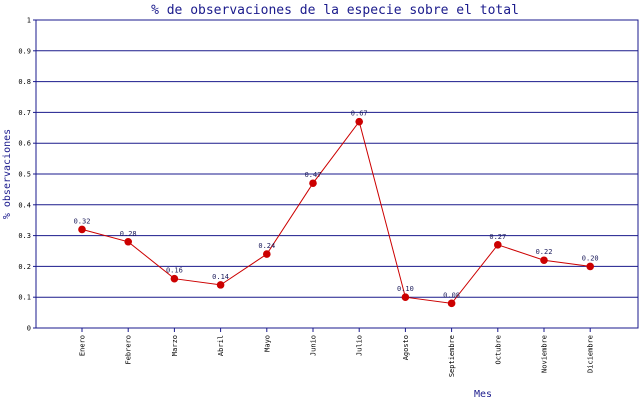  Describe the element at coordinates (24, 144) in the screenshot. I see `y-tick-label: 0.6` at that location.